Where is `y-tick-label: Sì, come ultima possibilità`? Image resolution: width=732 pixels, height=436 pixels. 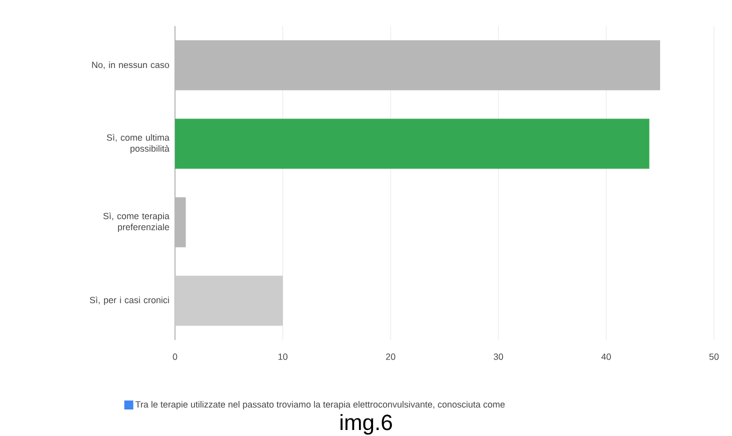 y-tick-label: Sì, come ultima possibilità is located at coordinates (138, 144).